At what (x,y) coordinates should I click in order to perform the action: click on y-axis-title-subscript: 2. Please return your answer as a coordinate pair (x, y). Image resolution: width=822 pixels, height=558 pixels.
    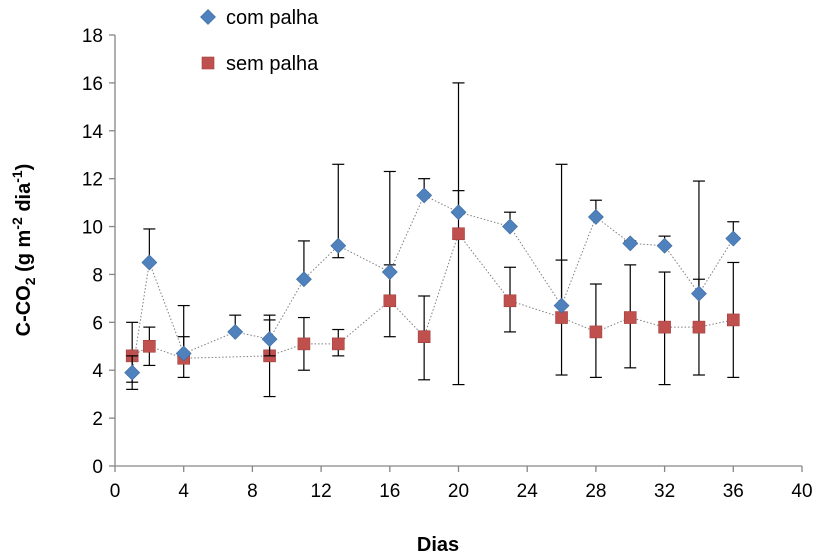
    Looking at the image, I should click on (30, 281).